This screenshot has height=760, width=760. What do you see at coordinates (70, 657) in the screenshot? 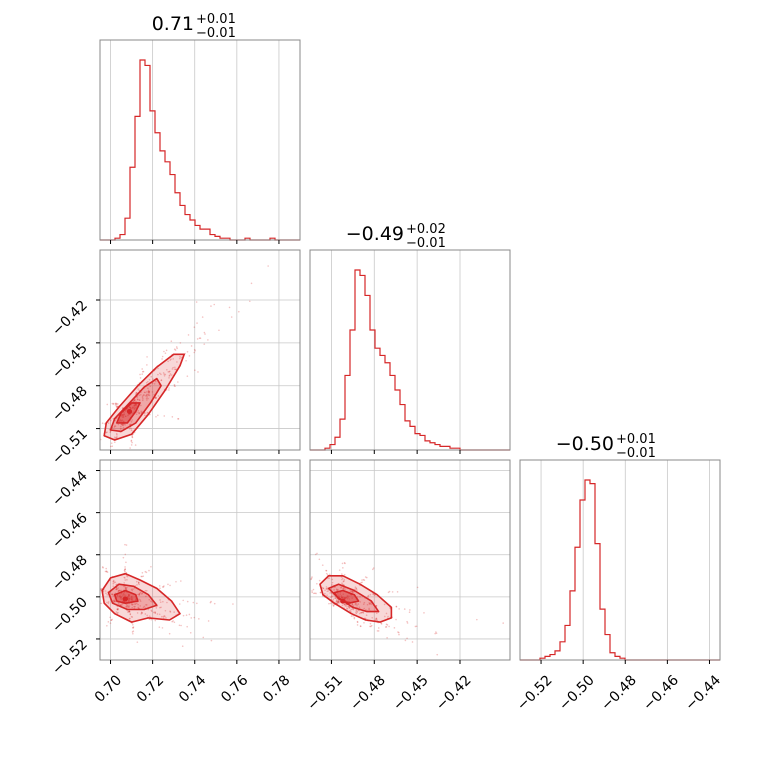
I see `y-tick-label: −0.52` at bounding box center [70, 657].